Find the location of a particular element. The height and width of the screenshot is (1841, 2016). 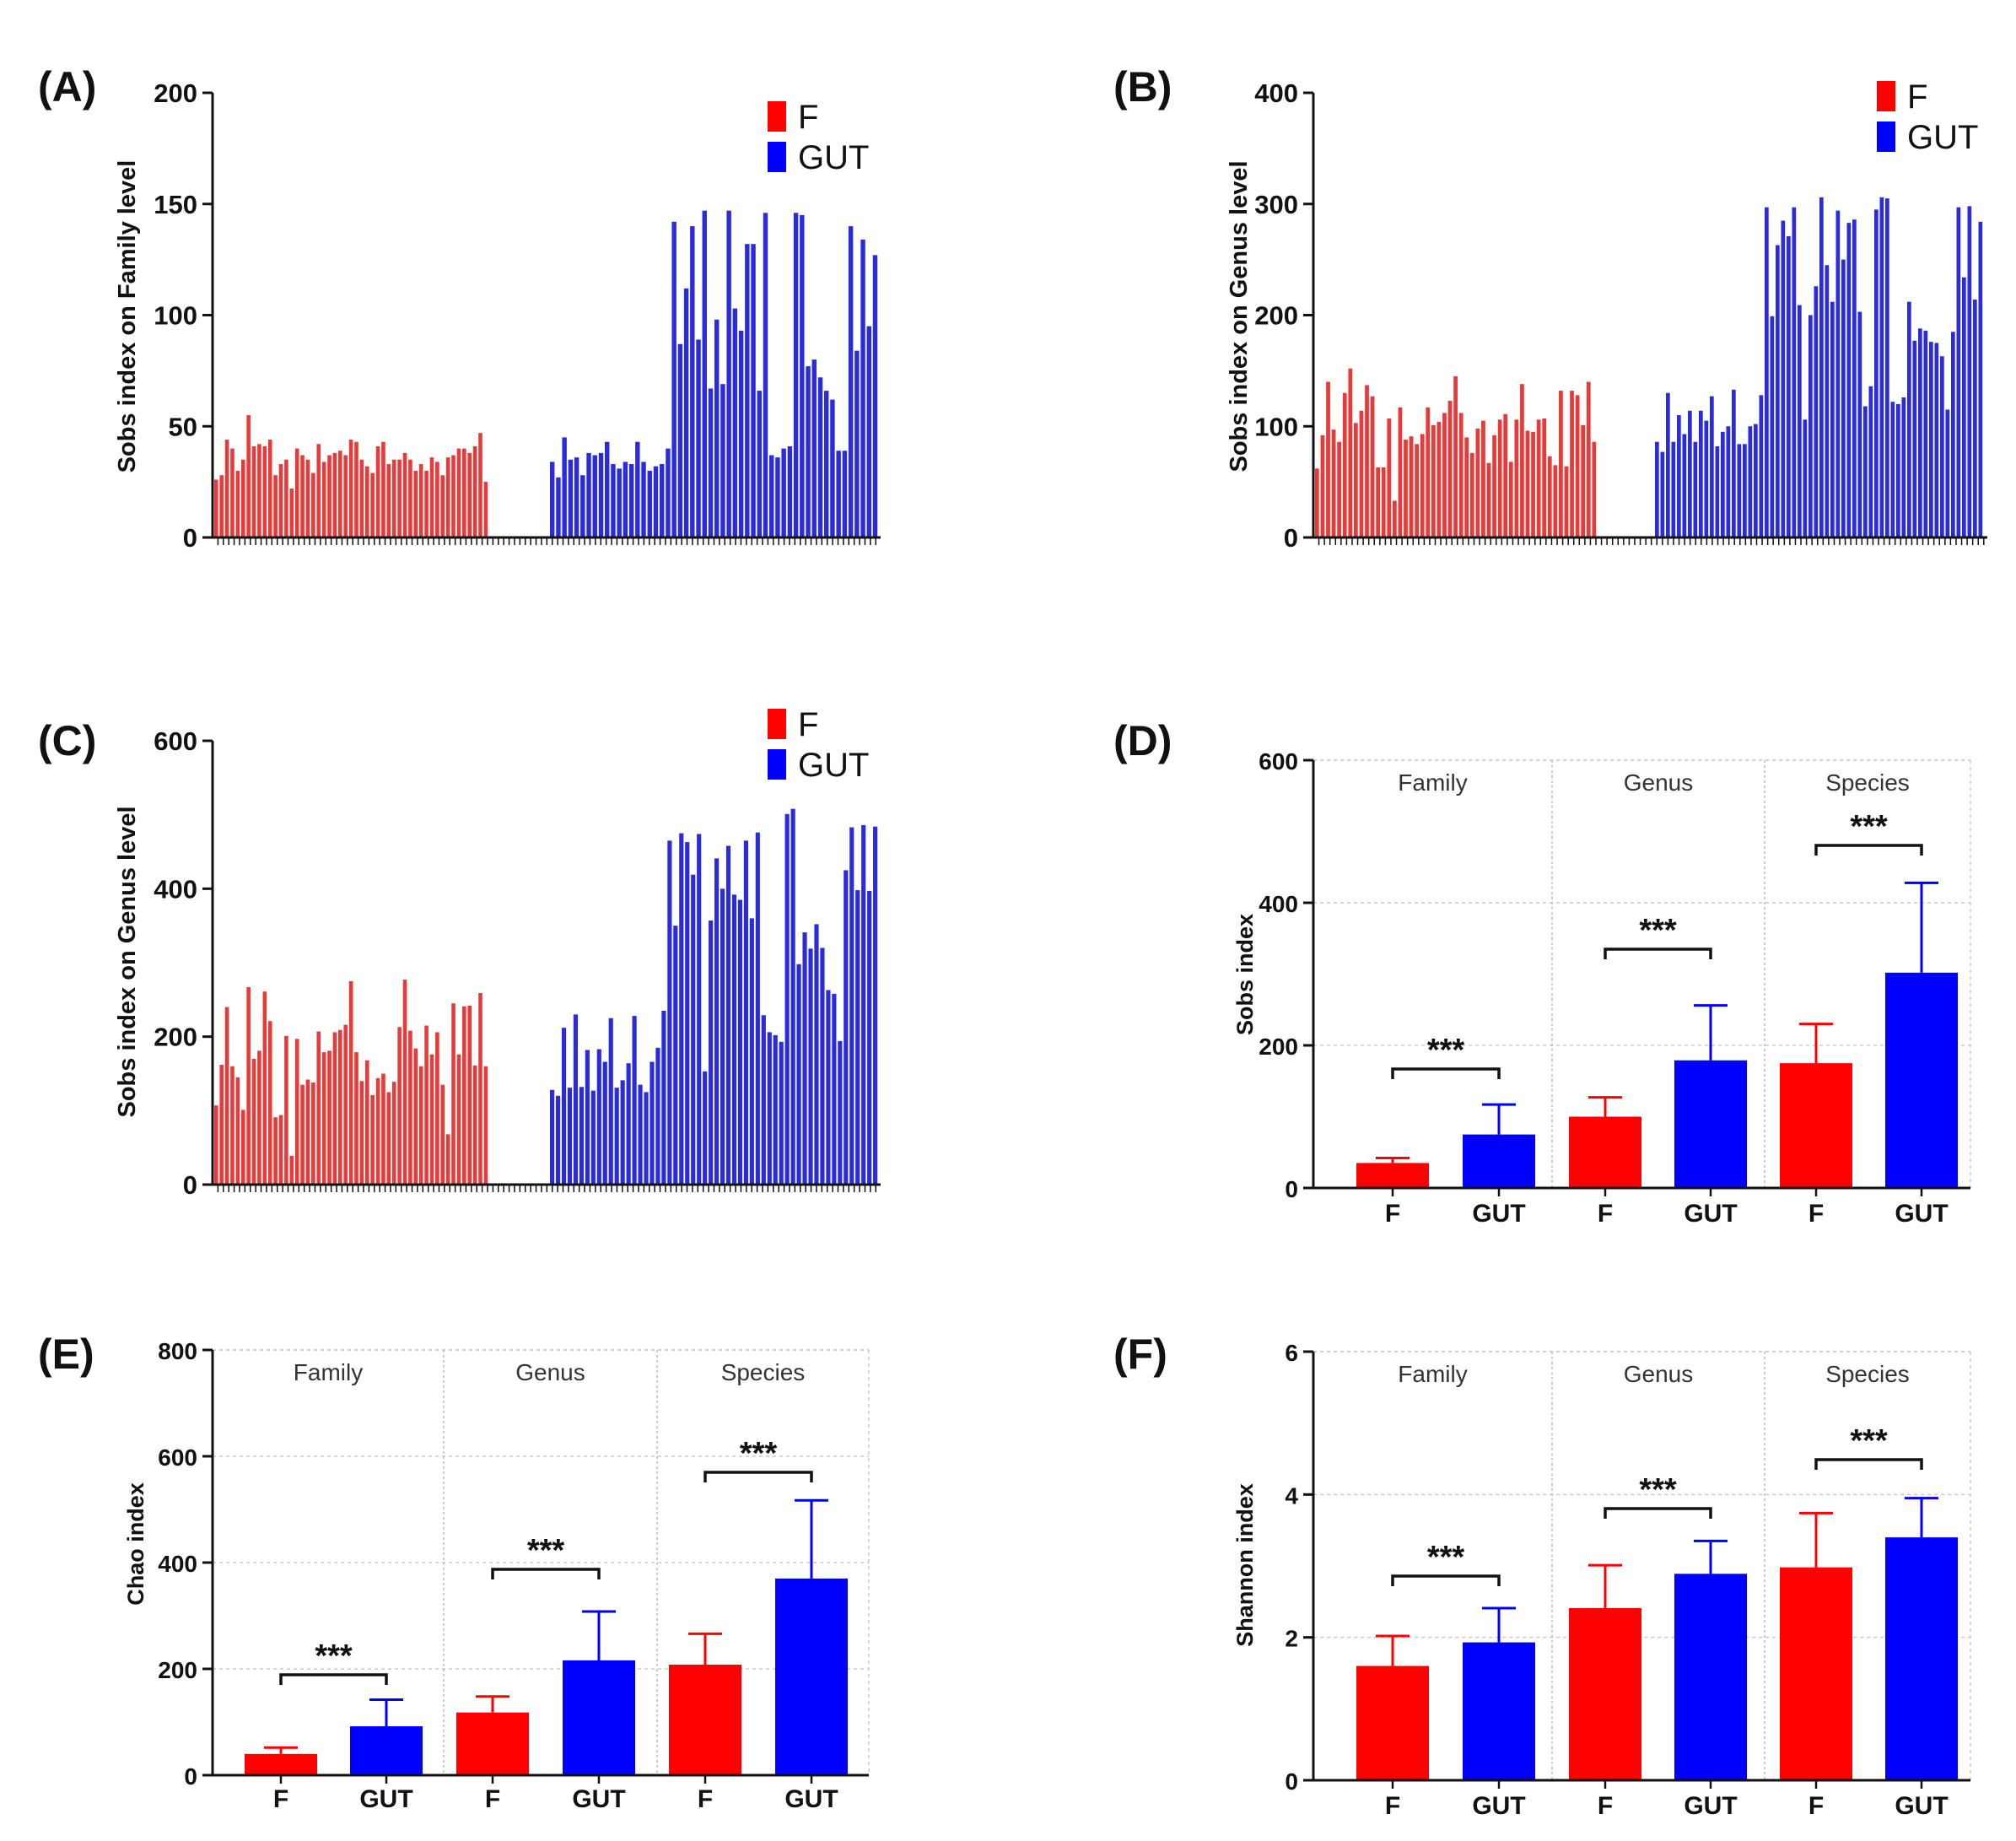

y-tick-label: 100 is located at coordinates (1276, 426).